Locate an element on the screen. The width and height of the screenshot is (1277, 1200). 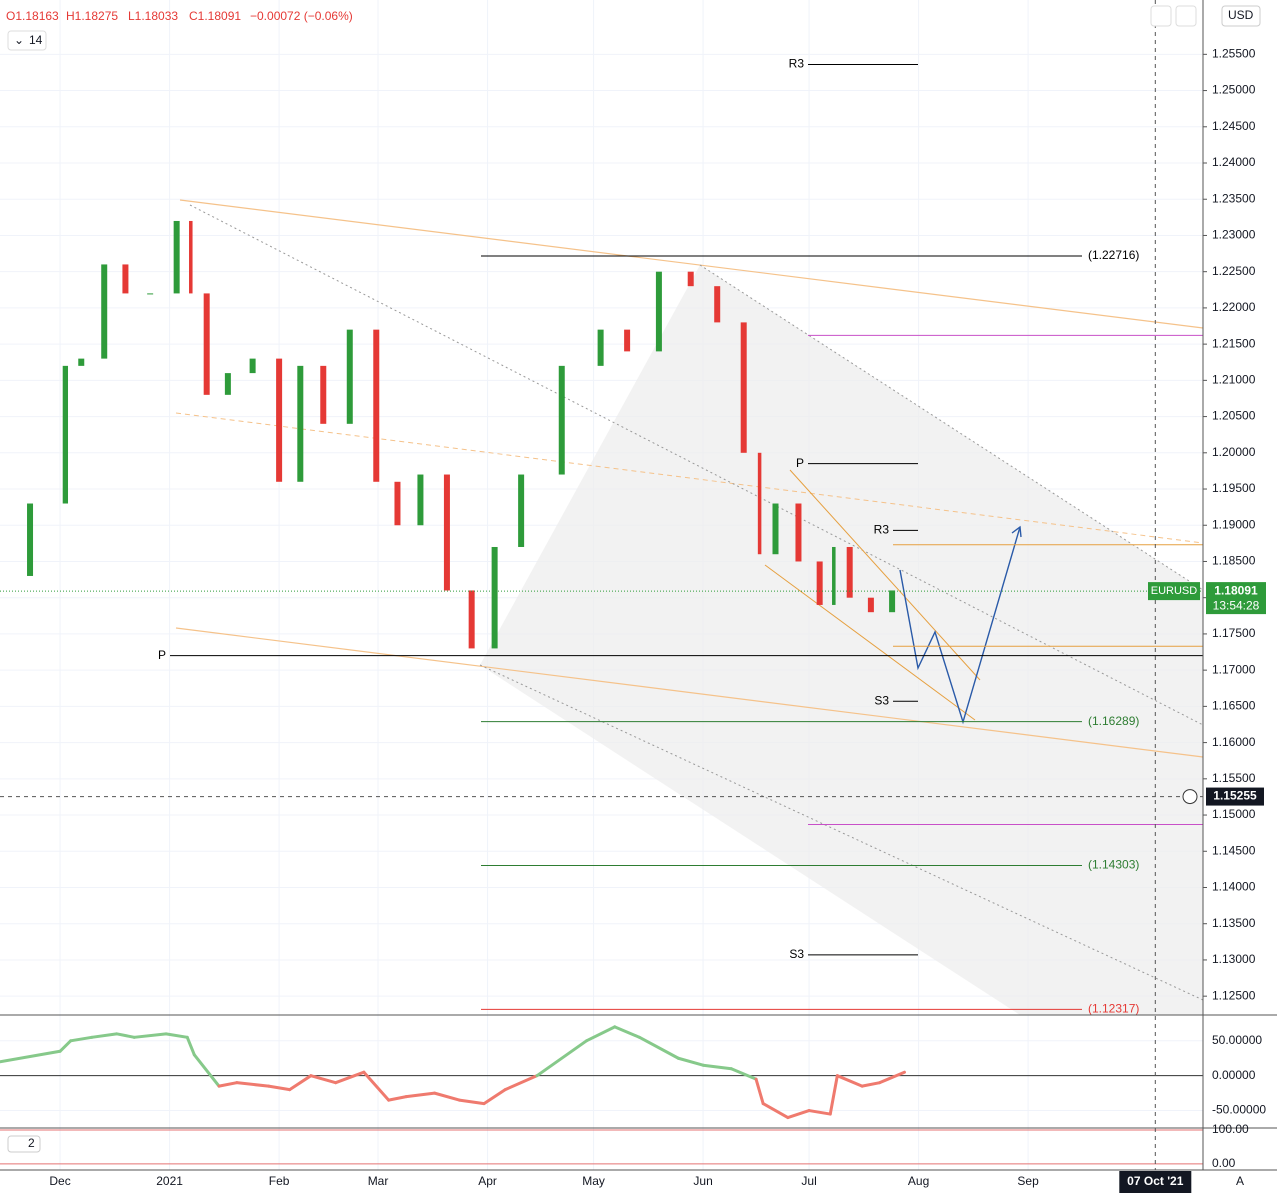
level-label: (1.14303) is located at coordinates (1113, 865).